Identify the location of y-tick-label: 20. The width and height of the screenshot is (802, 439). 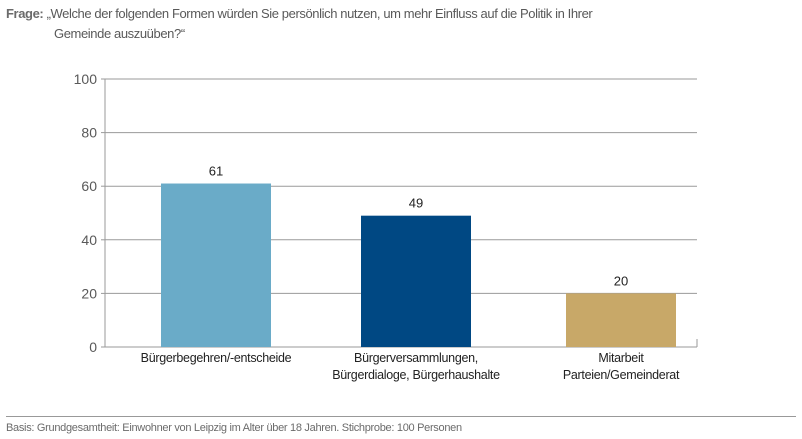
(89, 293).